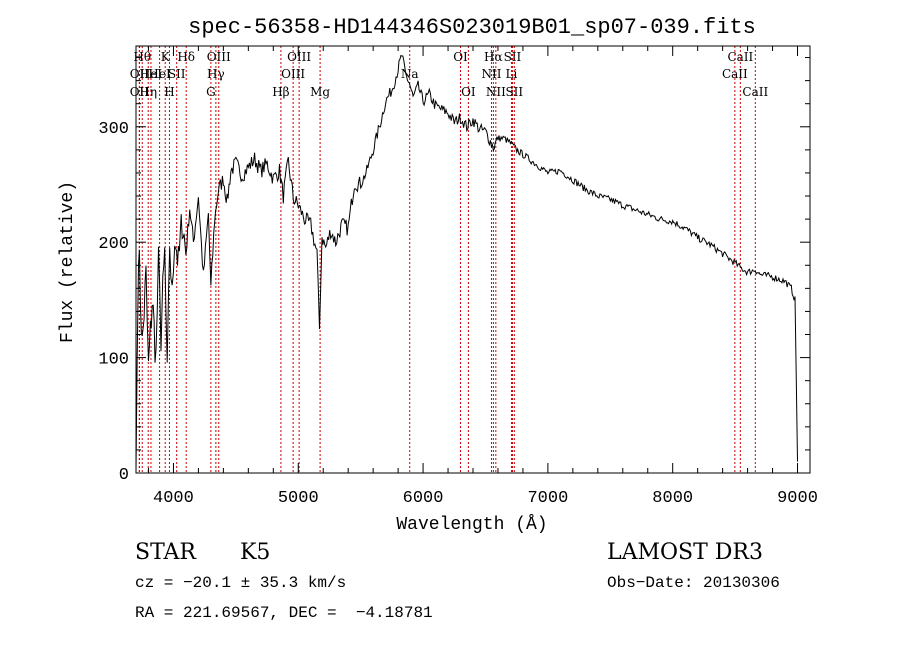  Describe the element at coordinates (280, 92) in the screenshot. I see `line-label-Hβ: Hβ` at that location.